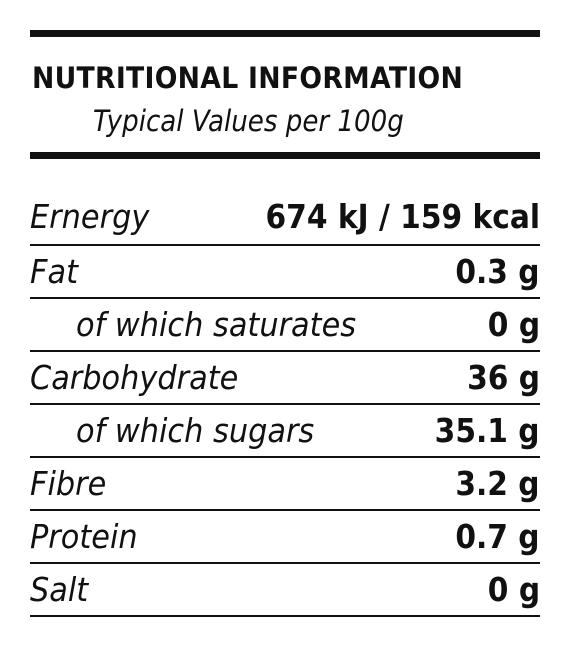  What do you see at coordinates (285, 537) in the screenshot?
I see `nutrition-row-protein: Protein 0.7 g` at bounding box center [285, 537].